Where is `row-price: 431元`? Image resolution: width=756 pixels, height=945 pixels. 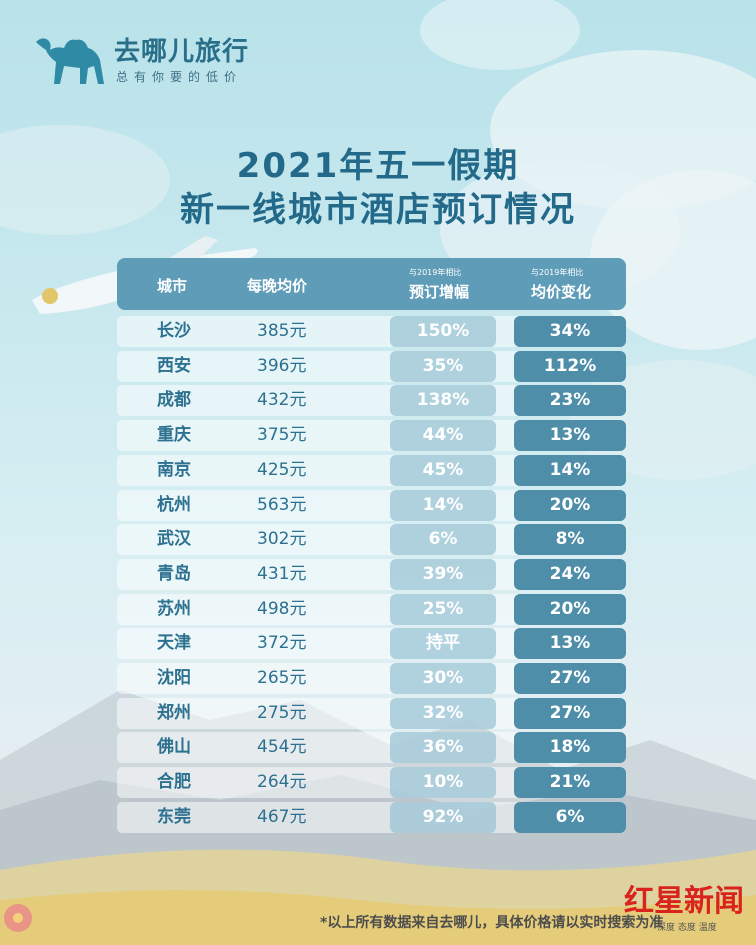 row-price: 431元 is located at coordinates (282, 573).